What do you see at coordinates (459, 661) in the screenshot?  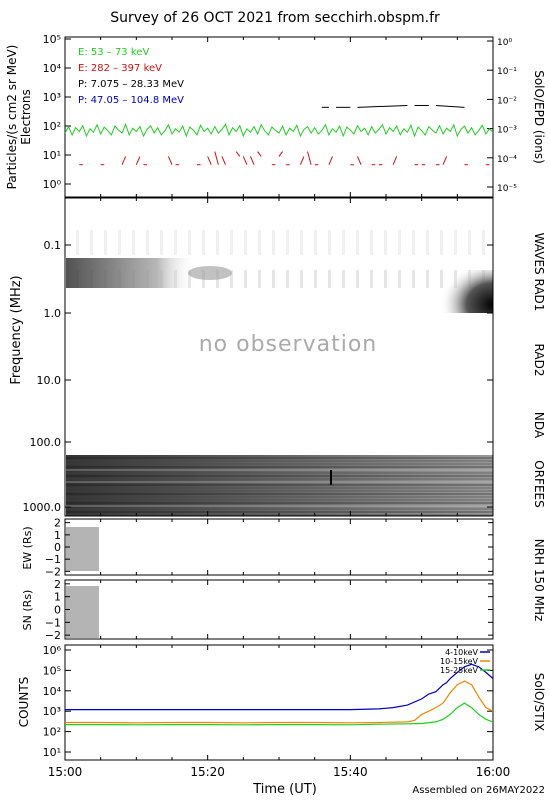 I see `stix-legend-10-15: 10-15keV` at bounding box center [459, 661].